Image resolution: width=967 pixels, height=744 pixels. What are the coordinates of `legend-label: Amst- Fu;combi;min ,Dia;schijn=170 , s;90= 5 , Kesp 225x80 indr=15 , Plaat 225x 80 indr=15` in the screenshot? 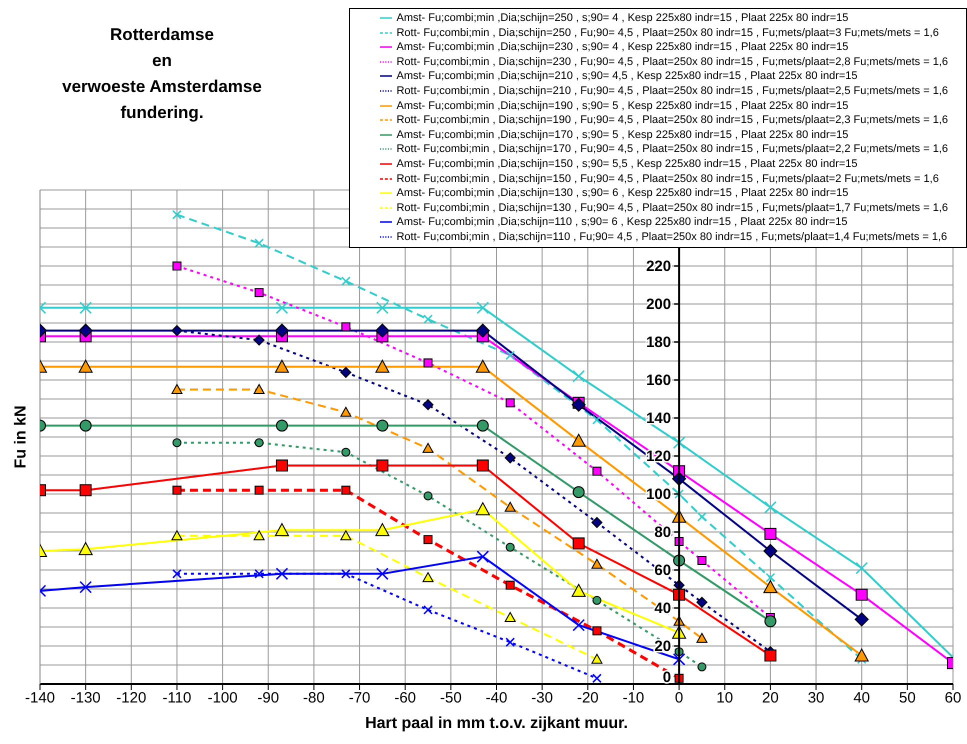 It's located at (622, 134).